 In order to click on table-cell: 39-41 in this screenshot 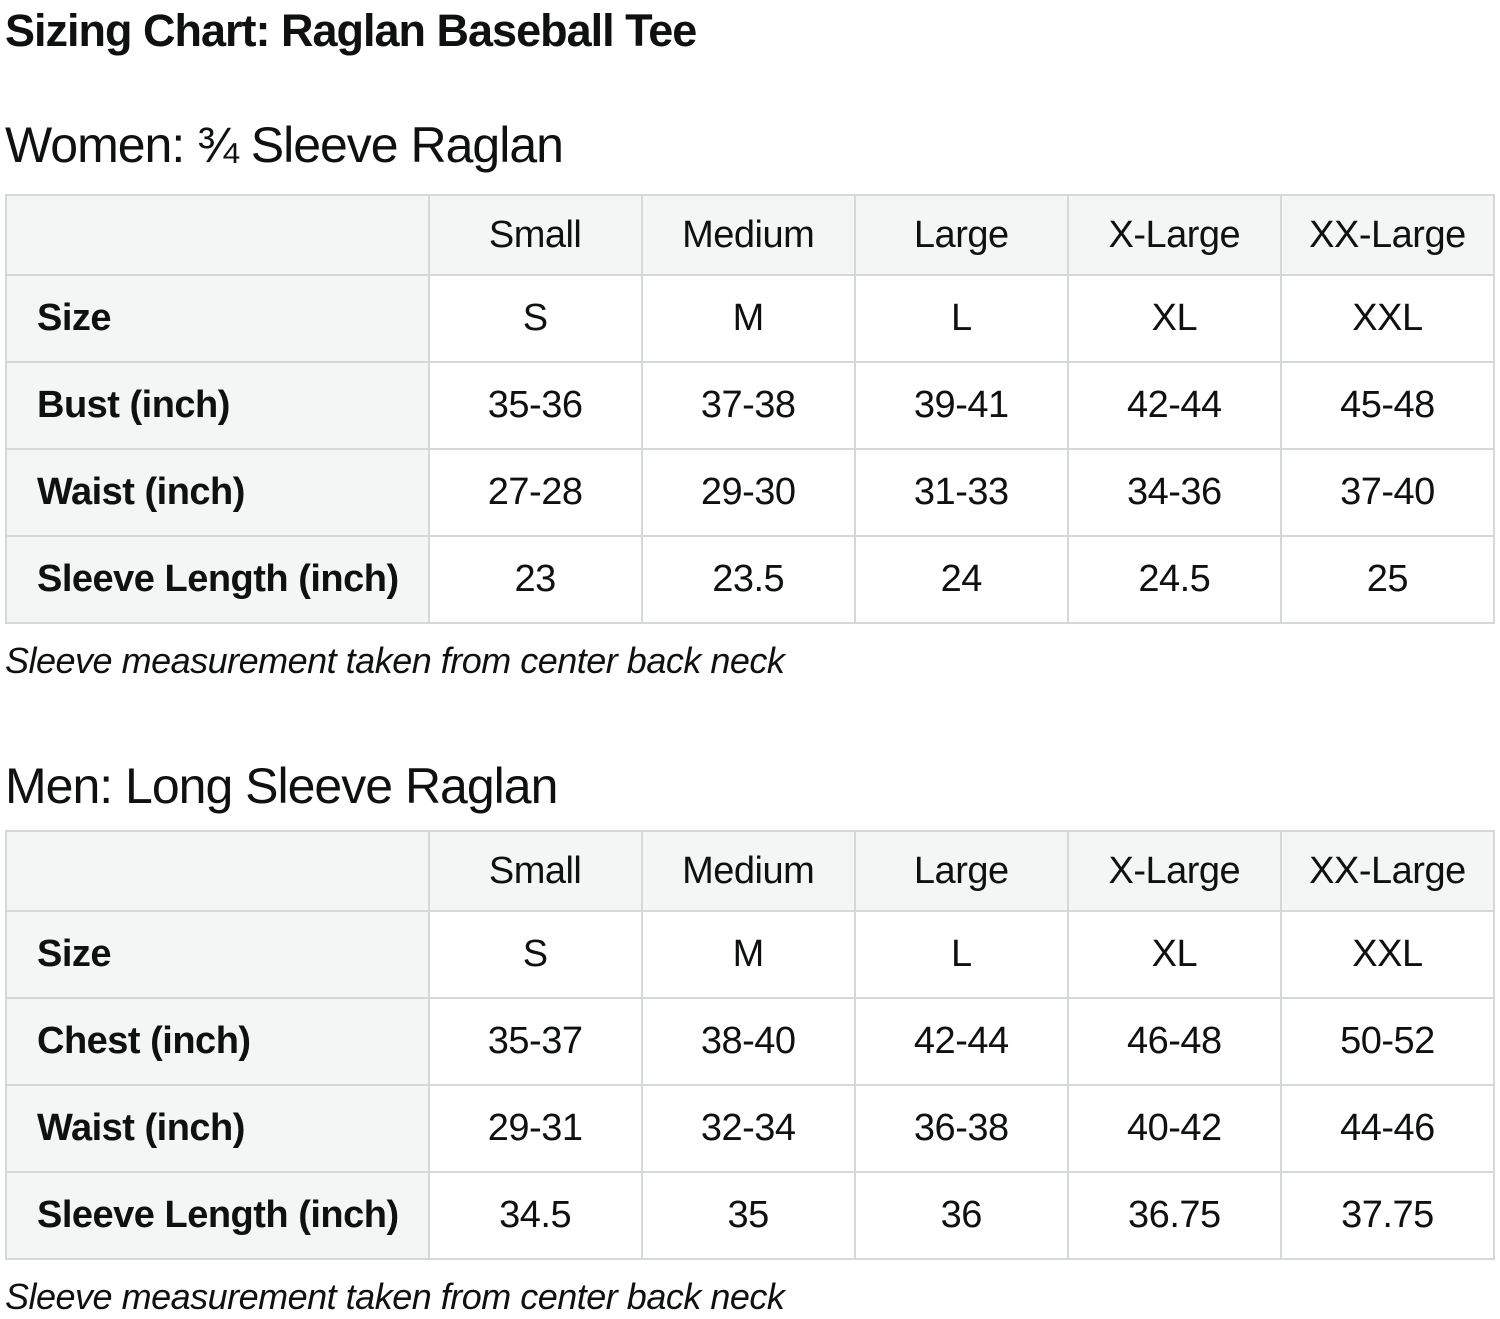, I will do `click(961, 405)`.